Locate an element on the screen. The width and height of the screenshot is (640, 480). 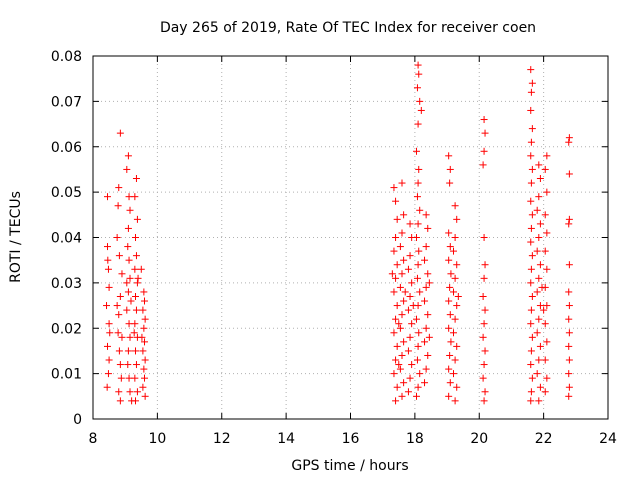
x-tick-label: 18 is located at coordinates (415, 439).